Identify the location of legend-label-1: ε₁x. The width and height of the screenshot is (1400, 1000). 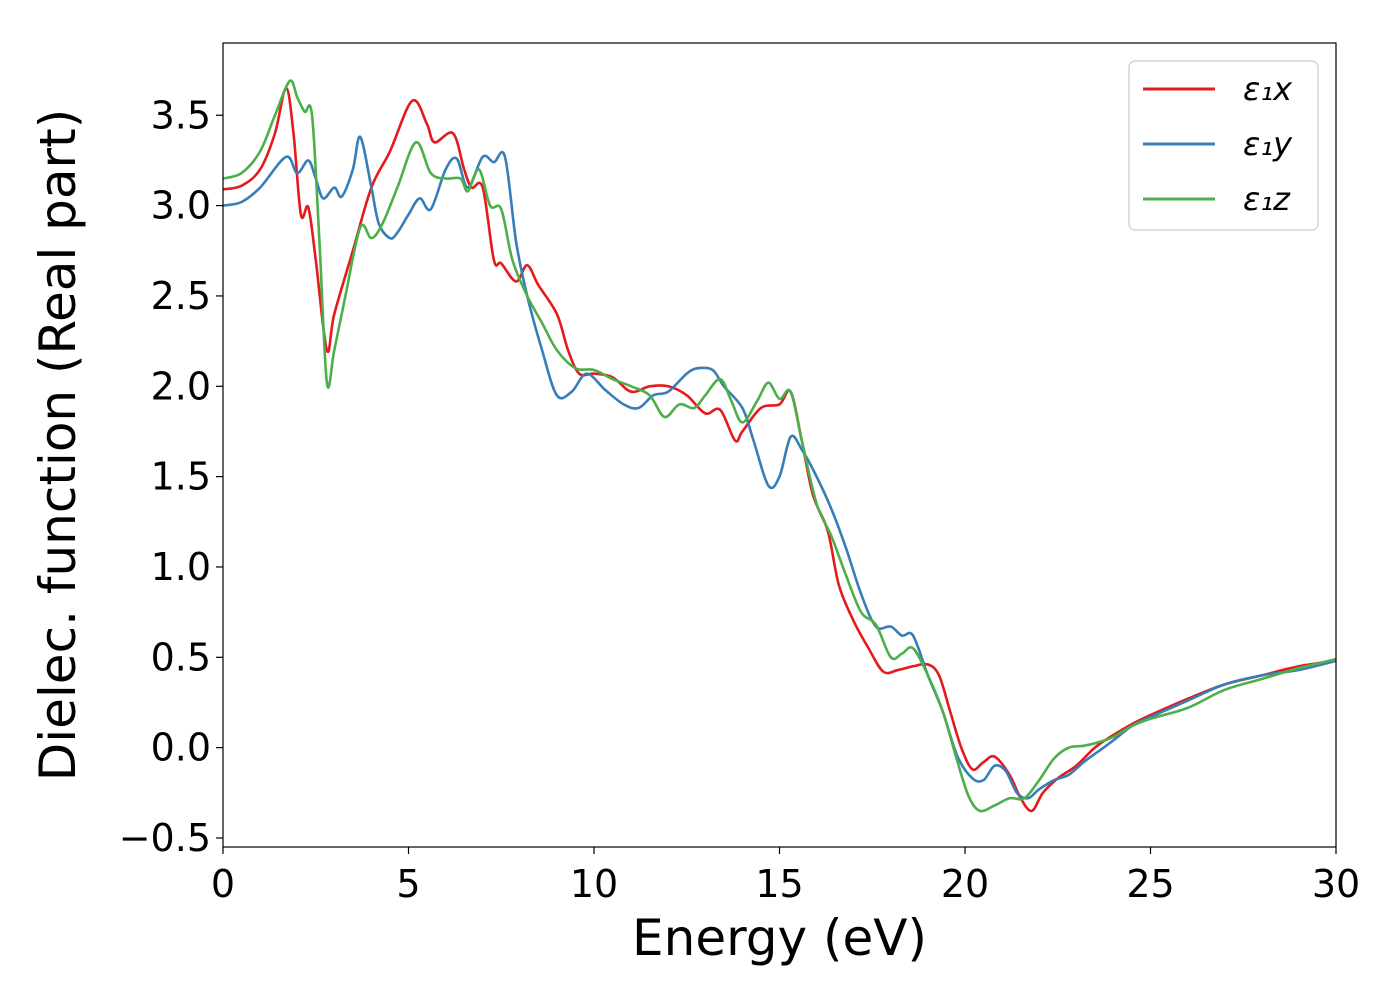
(1268, 89).